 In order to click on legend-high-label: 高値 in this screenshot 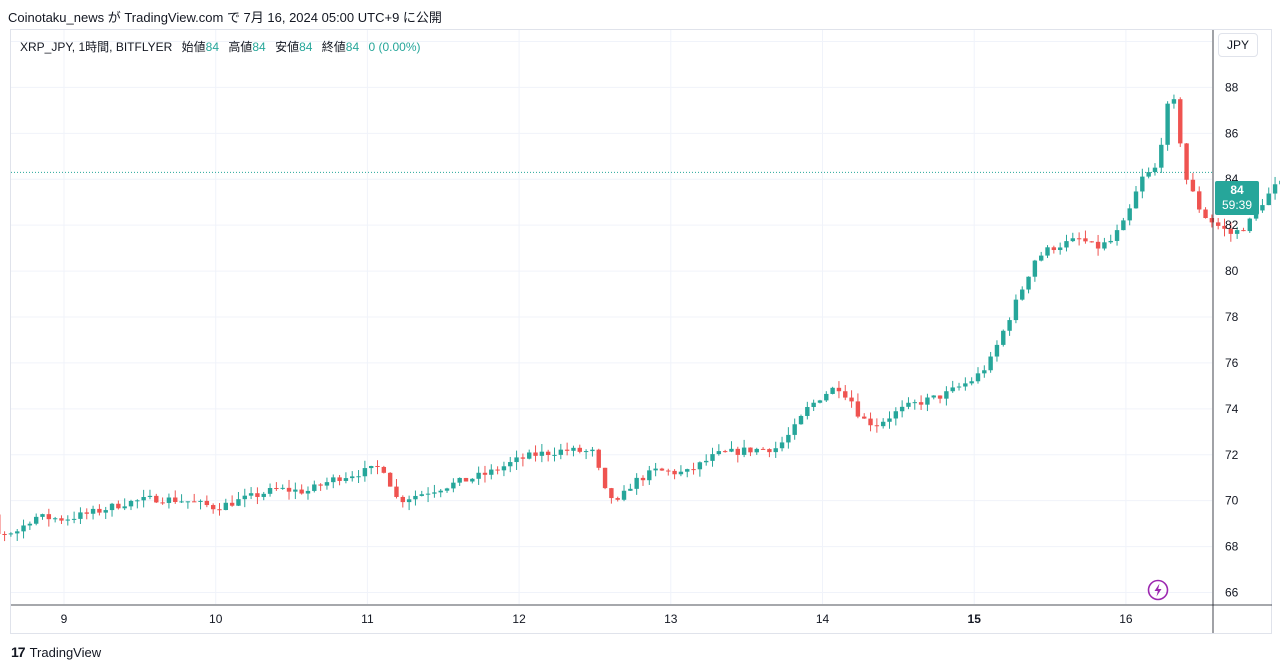, I will do `click(240, 47)`.